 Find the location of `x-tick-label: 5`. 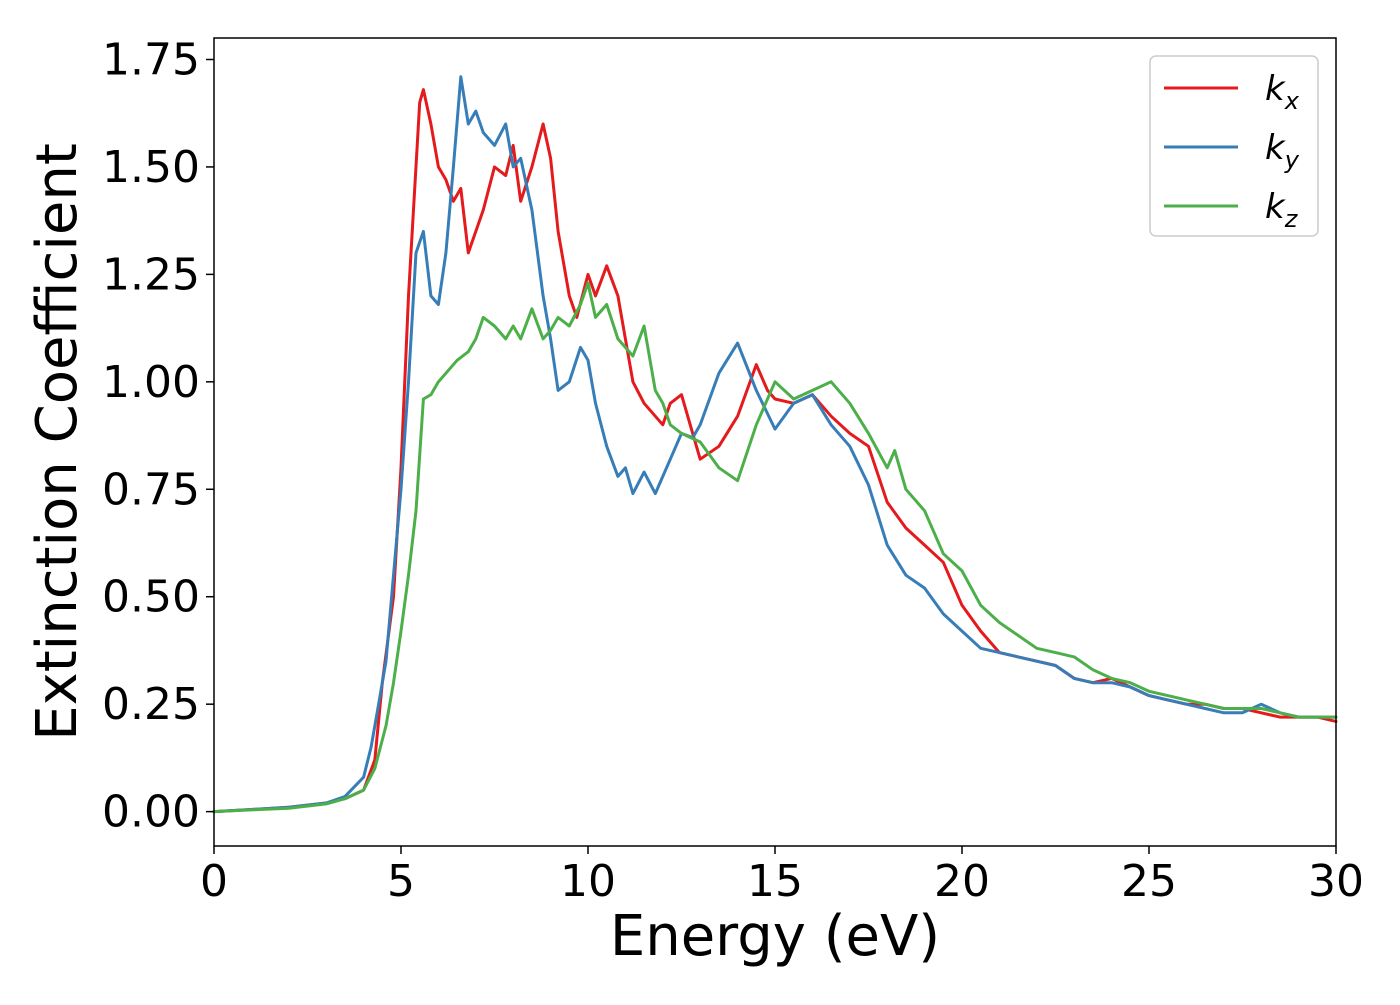

x-tick-label: 5 is located at coordinates (401, 881).